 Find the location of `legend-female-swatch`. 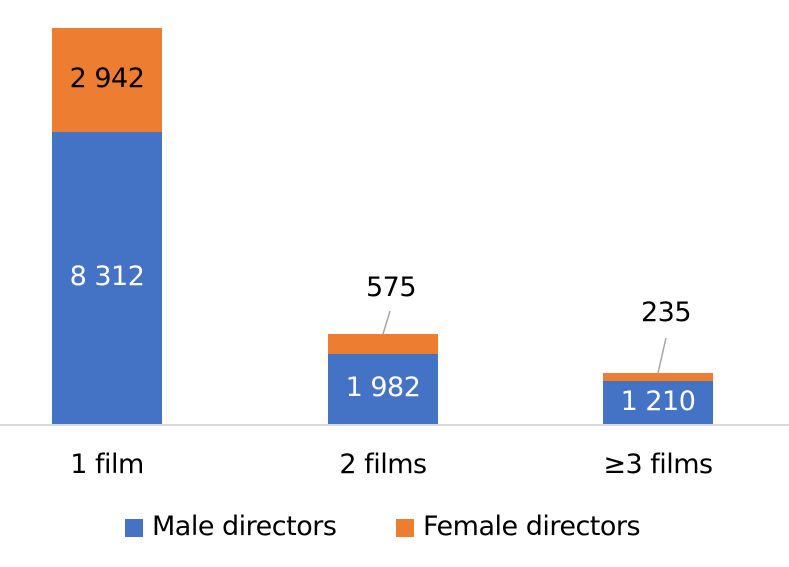

legend-female-swatch is located at coordinates (405, 528).